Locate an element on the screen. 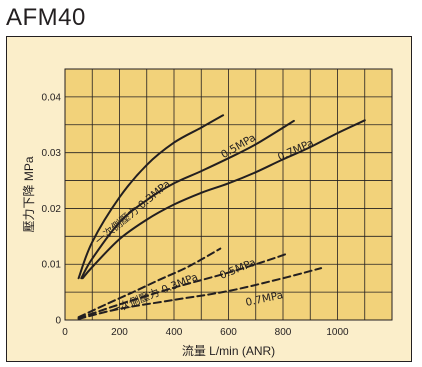  y-tick-label: 0.01 is located at coordinates (52, 265).